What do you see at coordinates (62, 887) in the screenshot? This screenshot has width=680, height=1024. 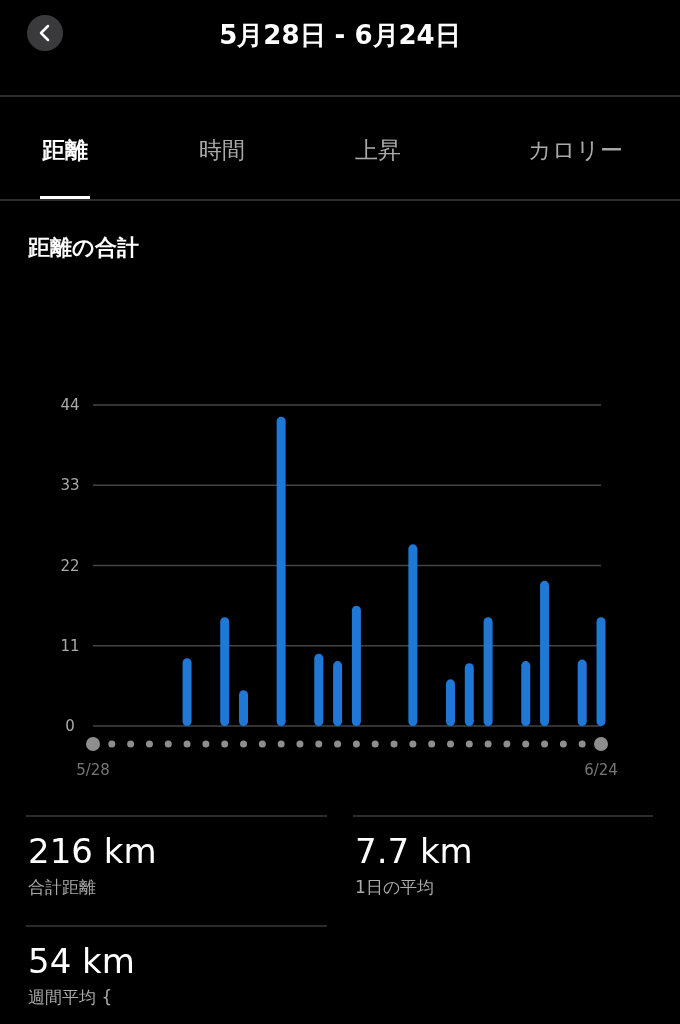 I see `text: 合計距離` at bounding box center [62, 887].